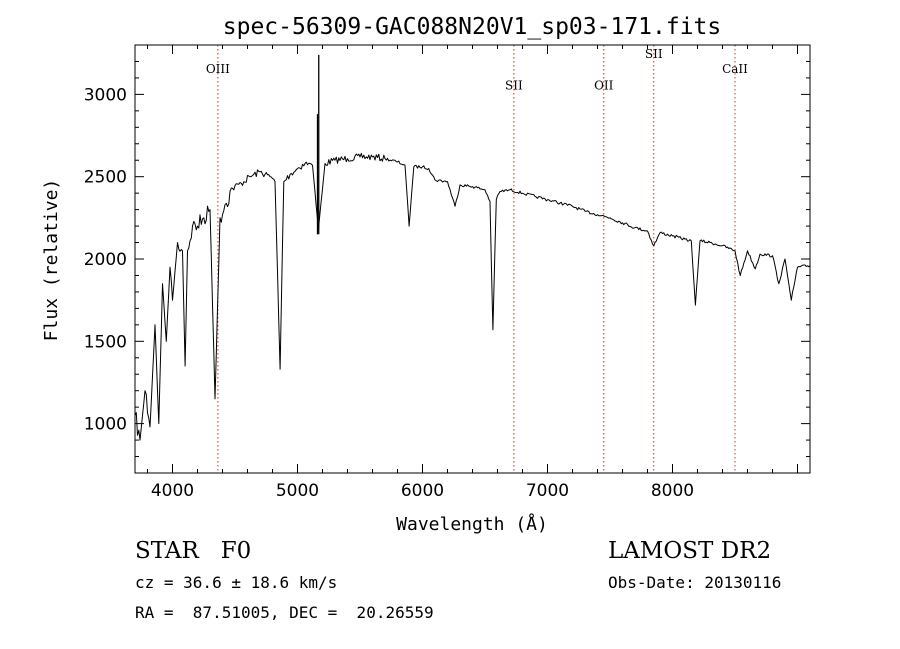 The image size is (900, 649). Describe the element at coordinates (105, 95) in the screenshot. I see `y-tick-label-3000: 3000` at that location.